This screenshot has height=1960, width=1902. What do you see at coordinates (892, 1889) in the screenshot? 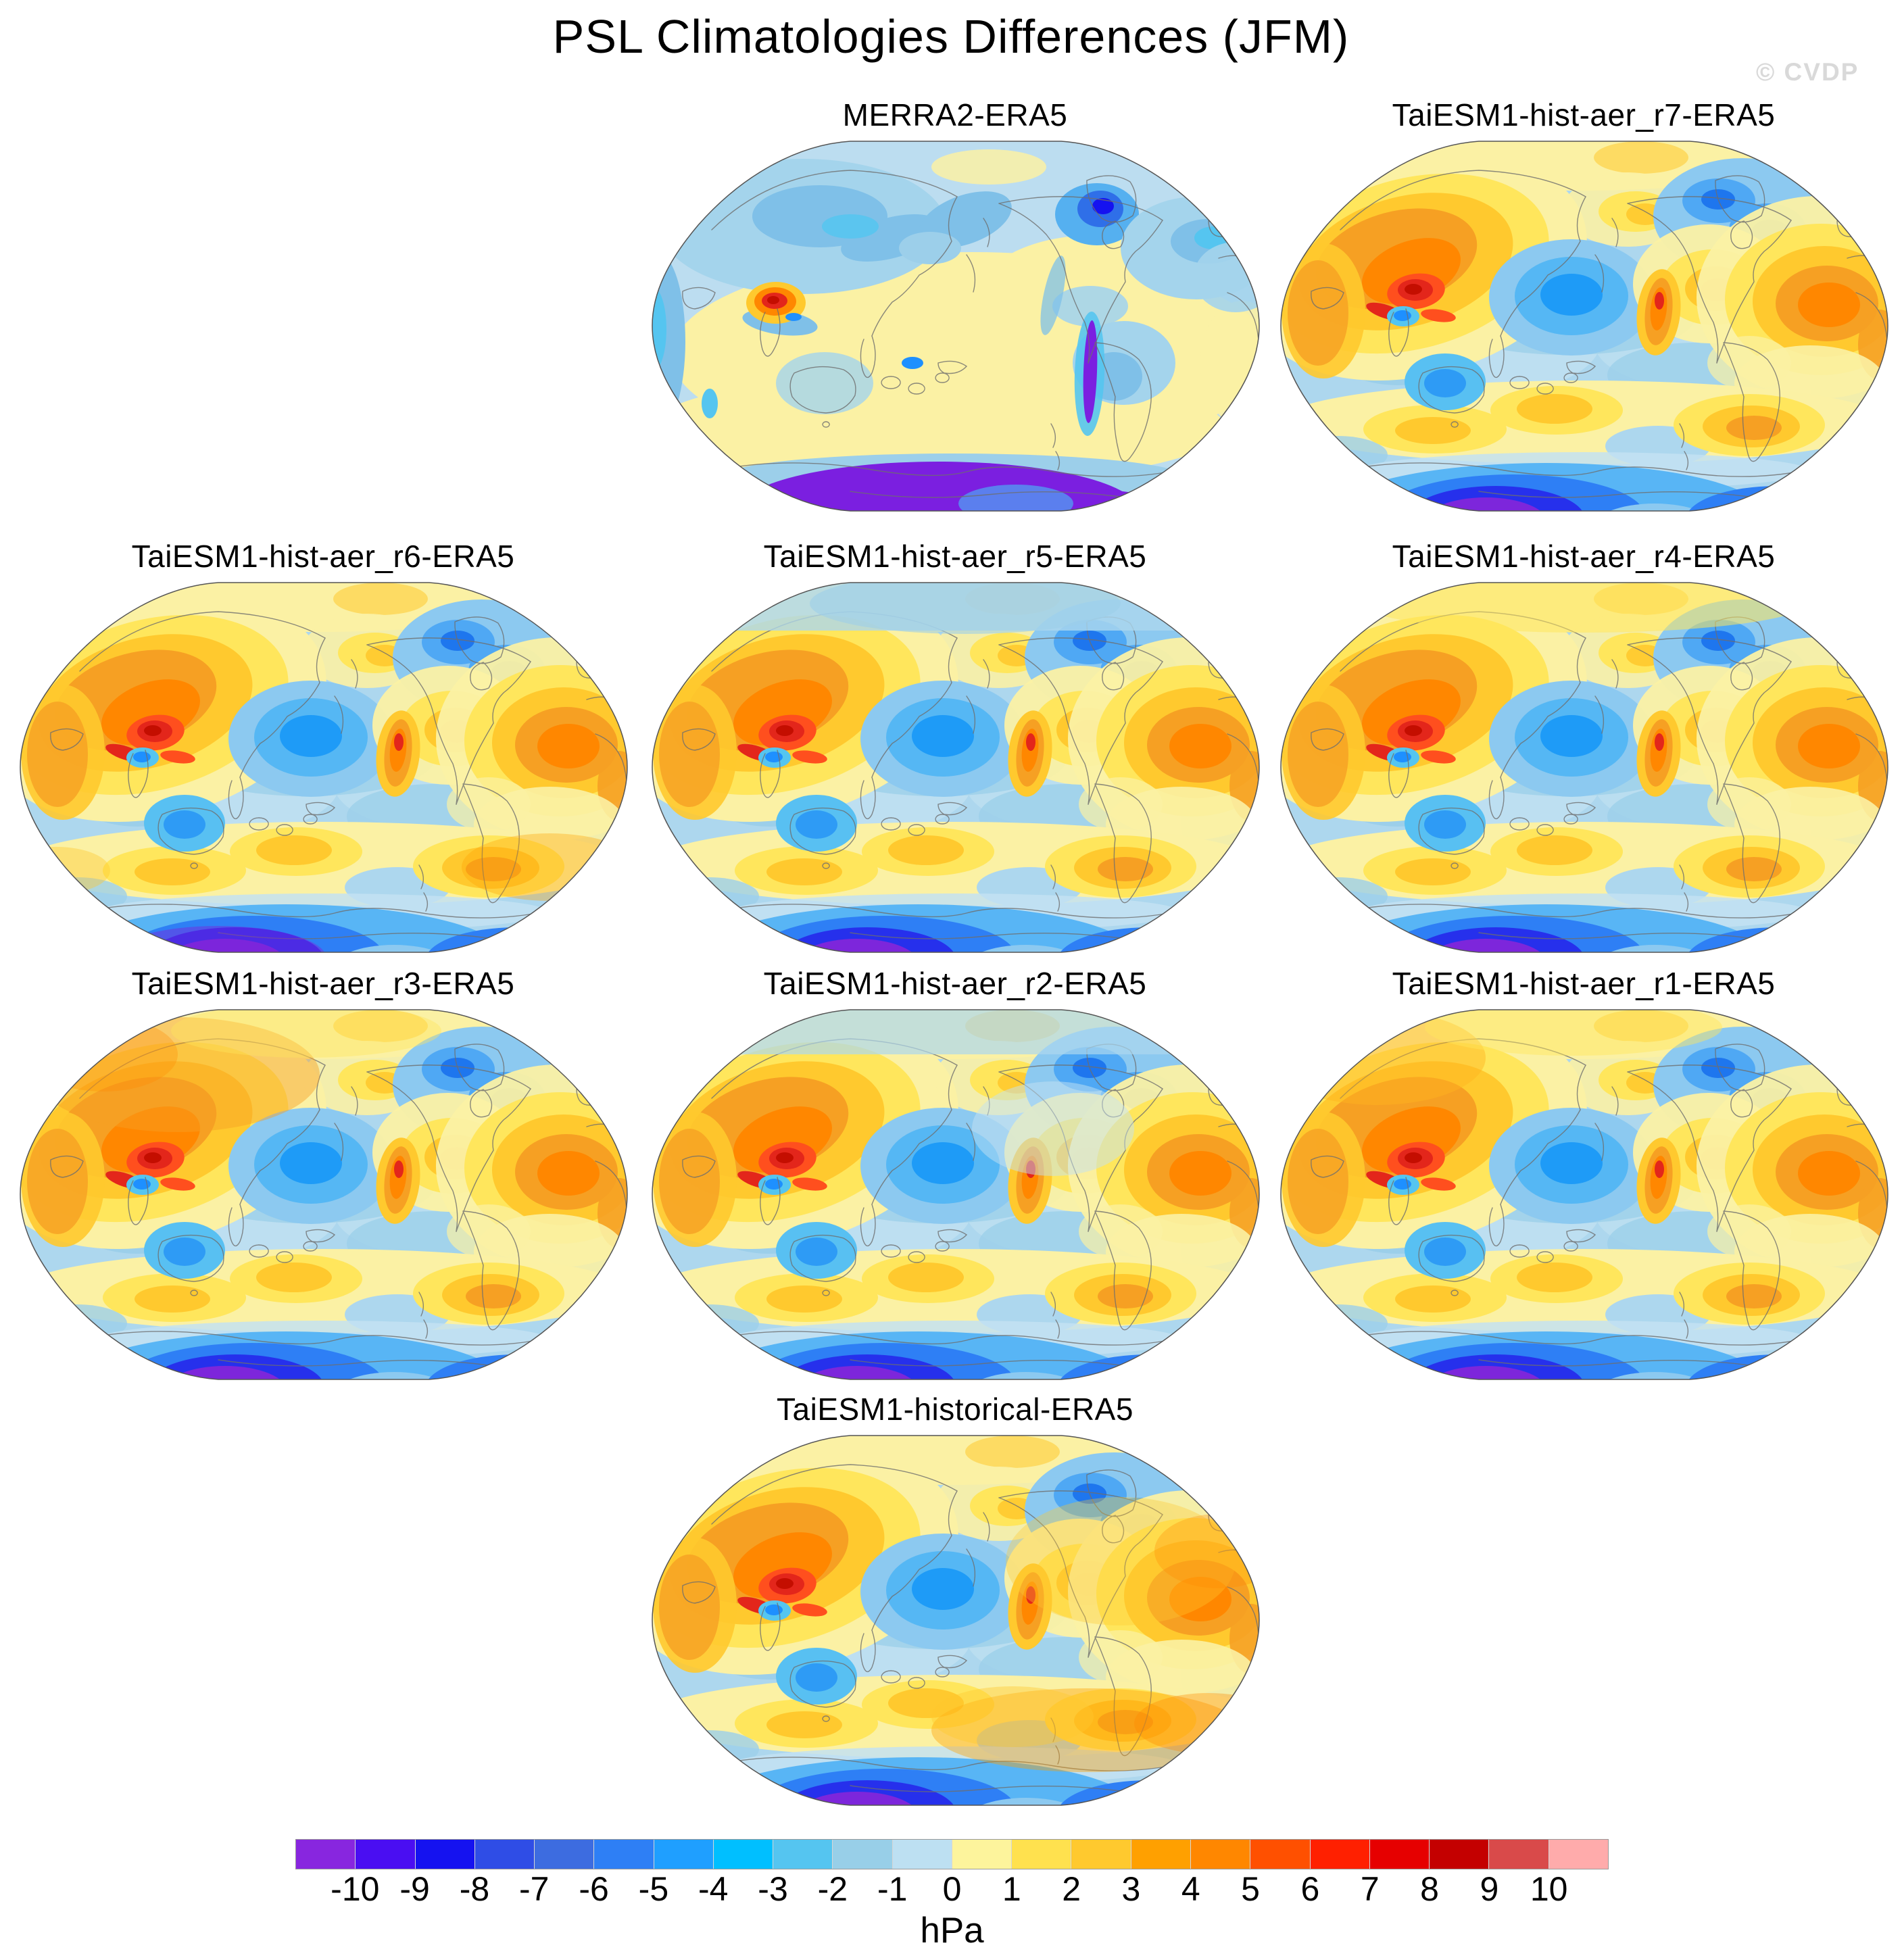
I see `colorbar-tick-label: -1` at bounding box center [892, 1889].